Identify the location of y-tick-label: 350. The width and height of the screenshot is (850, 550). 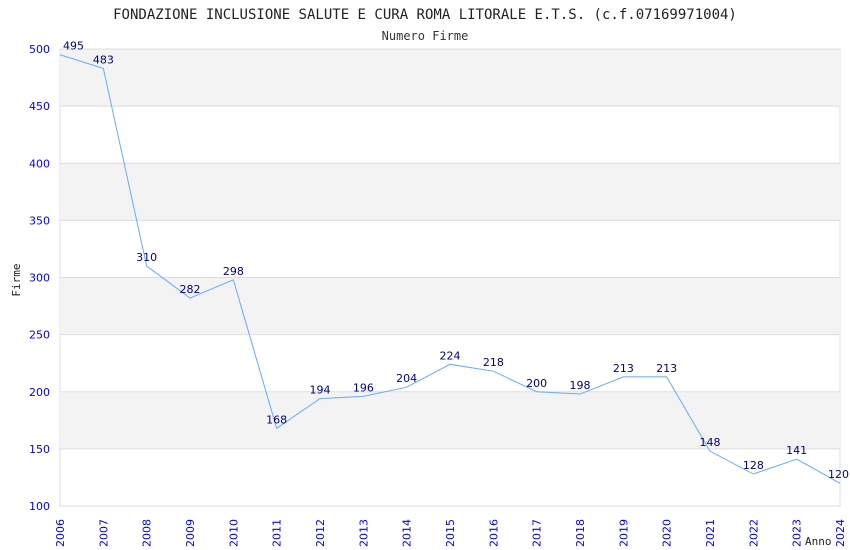
(39, 220).